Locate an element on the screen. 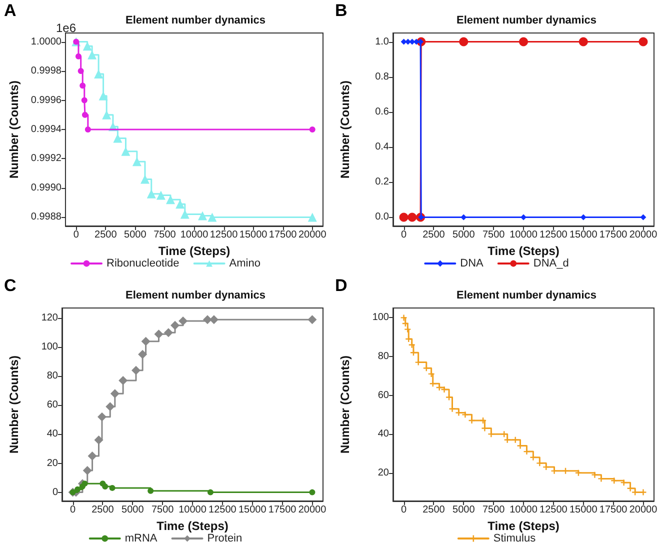  y-tick-label: 40 is located at coordinates (384, 434).